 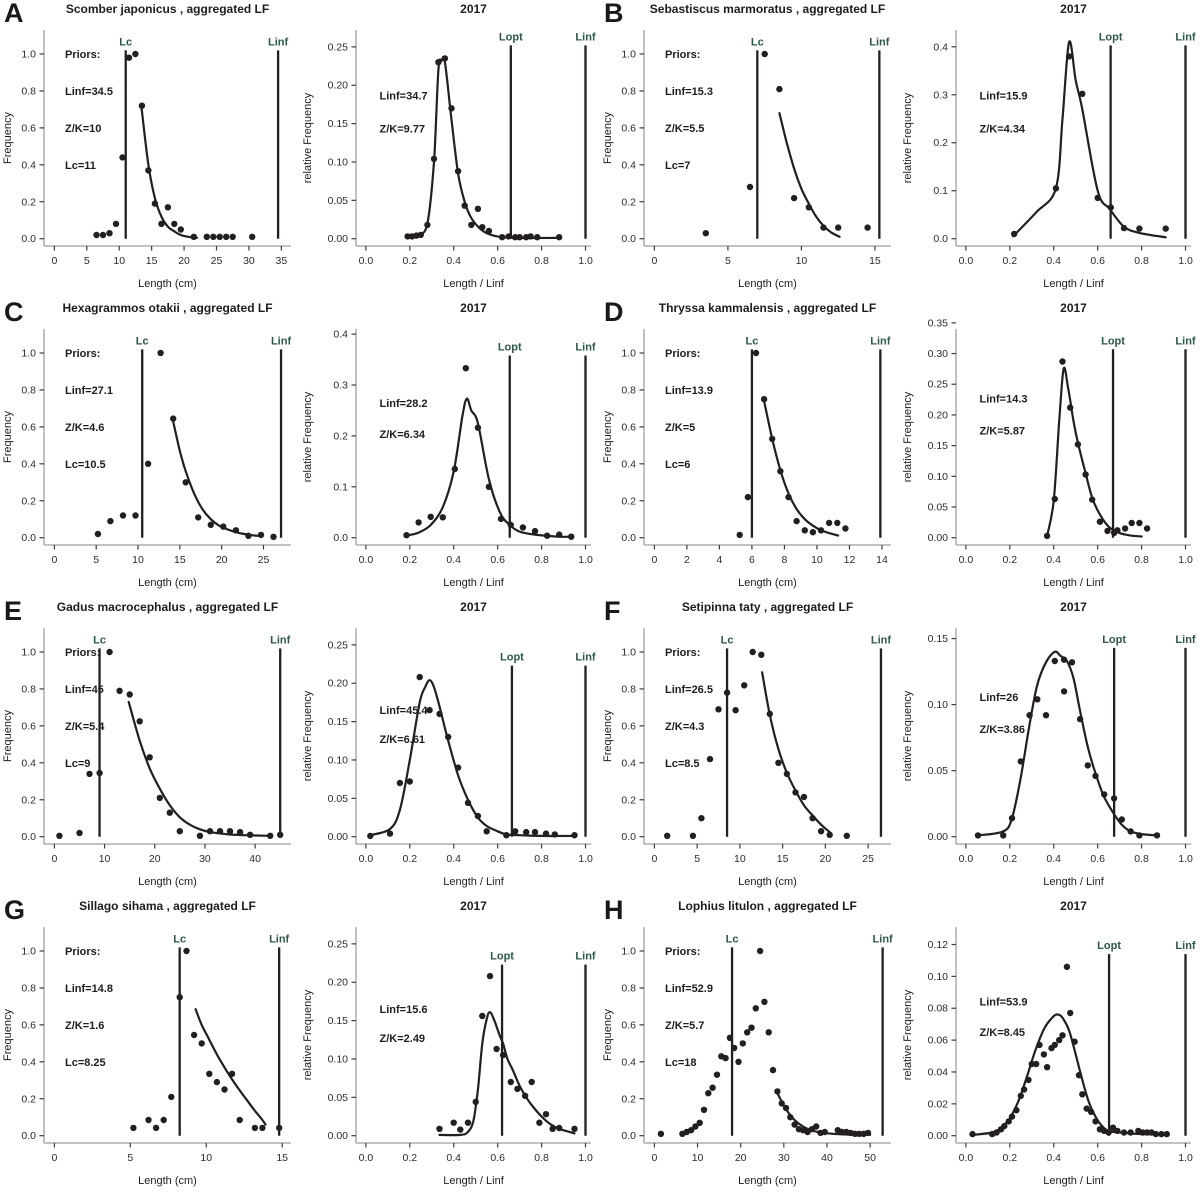 What do you see at coordinates (338, 722) in the screenshot?
I see `y-tick-label: 0.15` at bounding box center [338, 722].